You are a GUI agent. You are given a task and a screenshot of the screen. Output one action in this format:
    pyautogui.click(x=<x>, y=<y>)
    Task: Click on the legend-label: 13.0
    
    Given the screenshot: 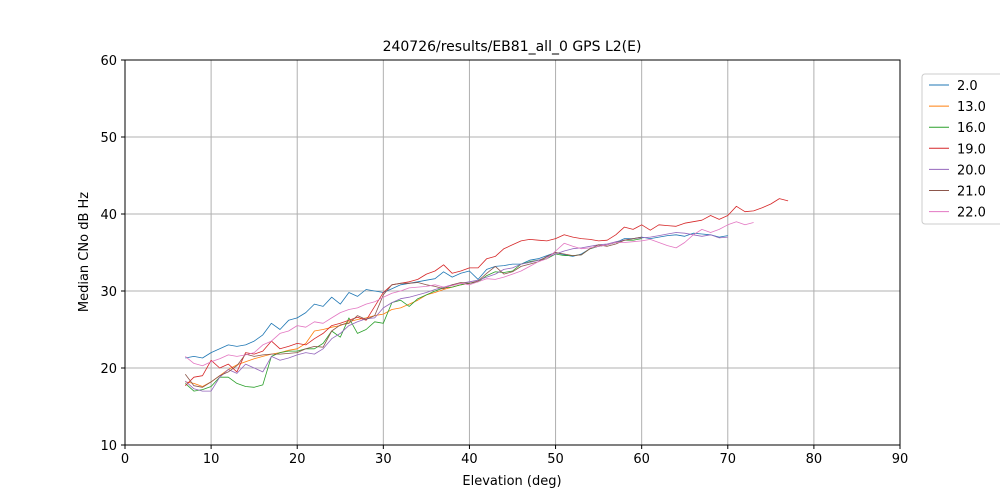 What is the action you would take?
    pyautogui.click(x=971, y=107)
    